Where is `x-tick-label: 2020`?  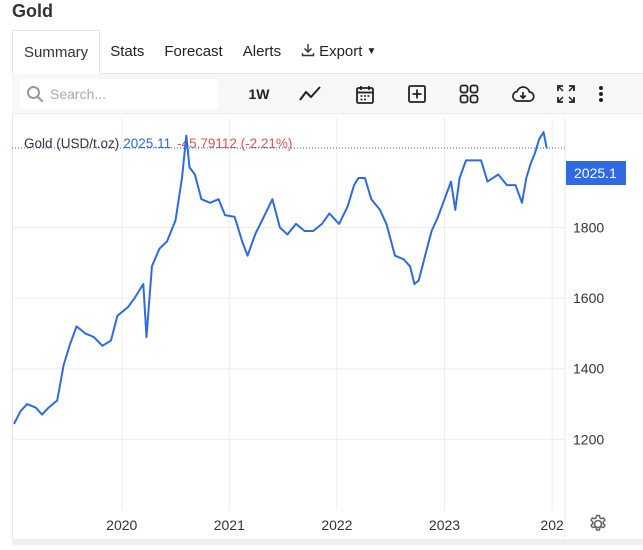 x-tick-label: 2020 is located at coordinates (121, 525).